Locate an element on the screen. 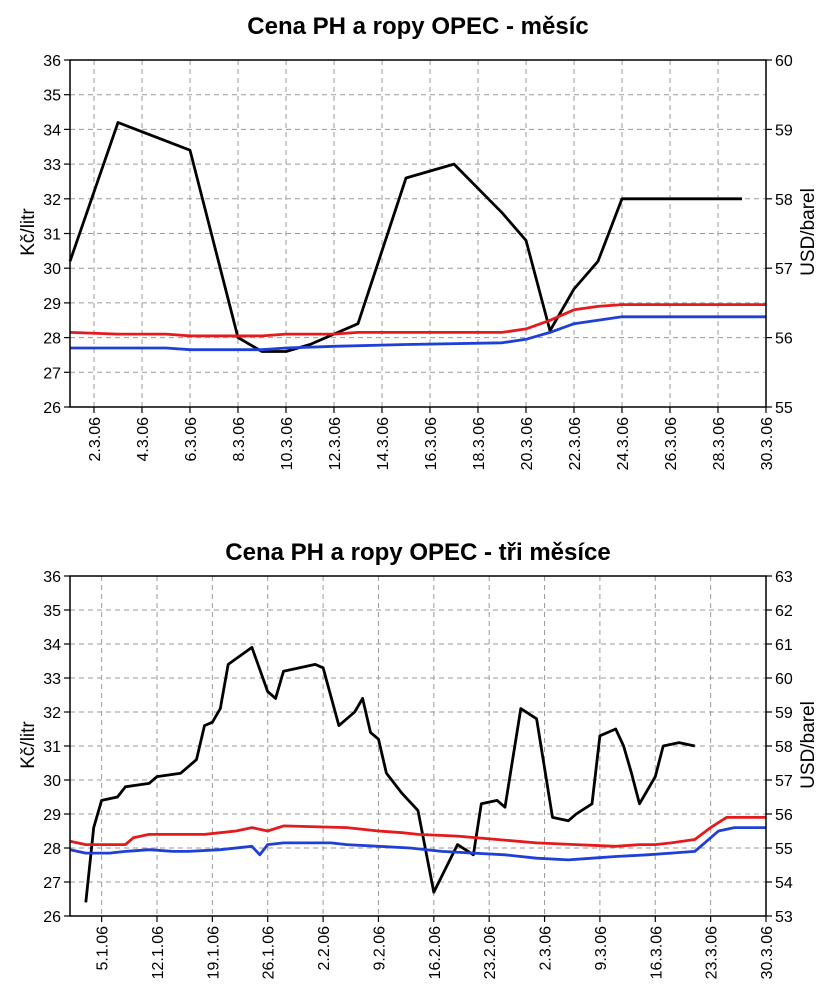 The image size is (823, 992). x-tick-label: 9.3.06 is located at coordinates (601, 948).